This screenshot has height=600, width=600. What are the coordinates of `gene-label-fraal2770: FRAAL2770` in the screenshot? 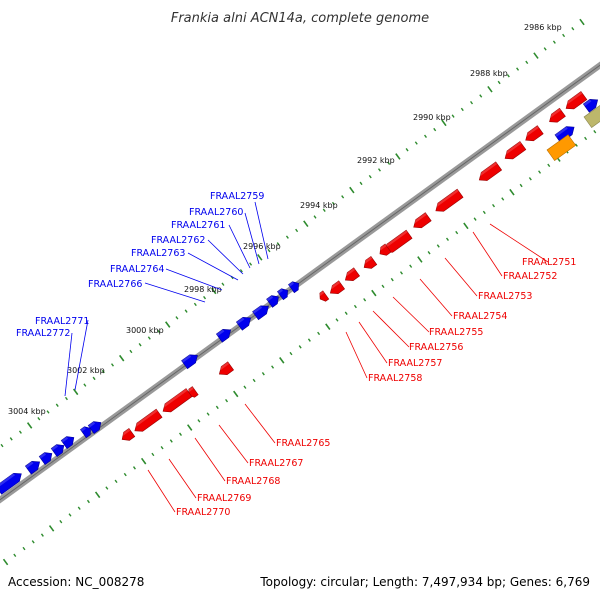 It's located at (203, 512).